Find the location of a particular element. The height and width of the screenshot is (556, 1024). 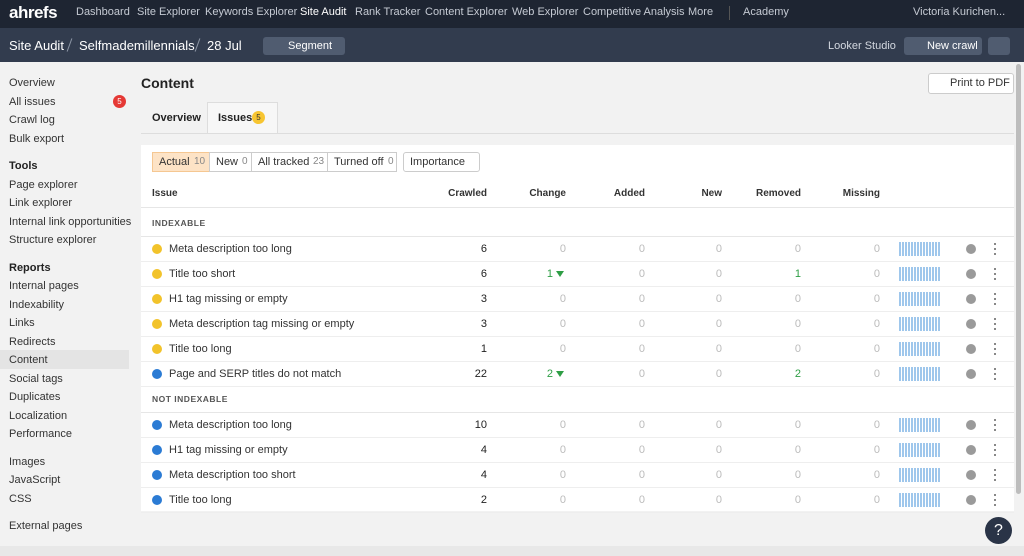

cell-crawled: 2 is located at coordinates (483, 500).